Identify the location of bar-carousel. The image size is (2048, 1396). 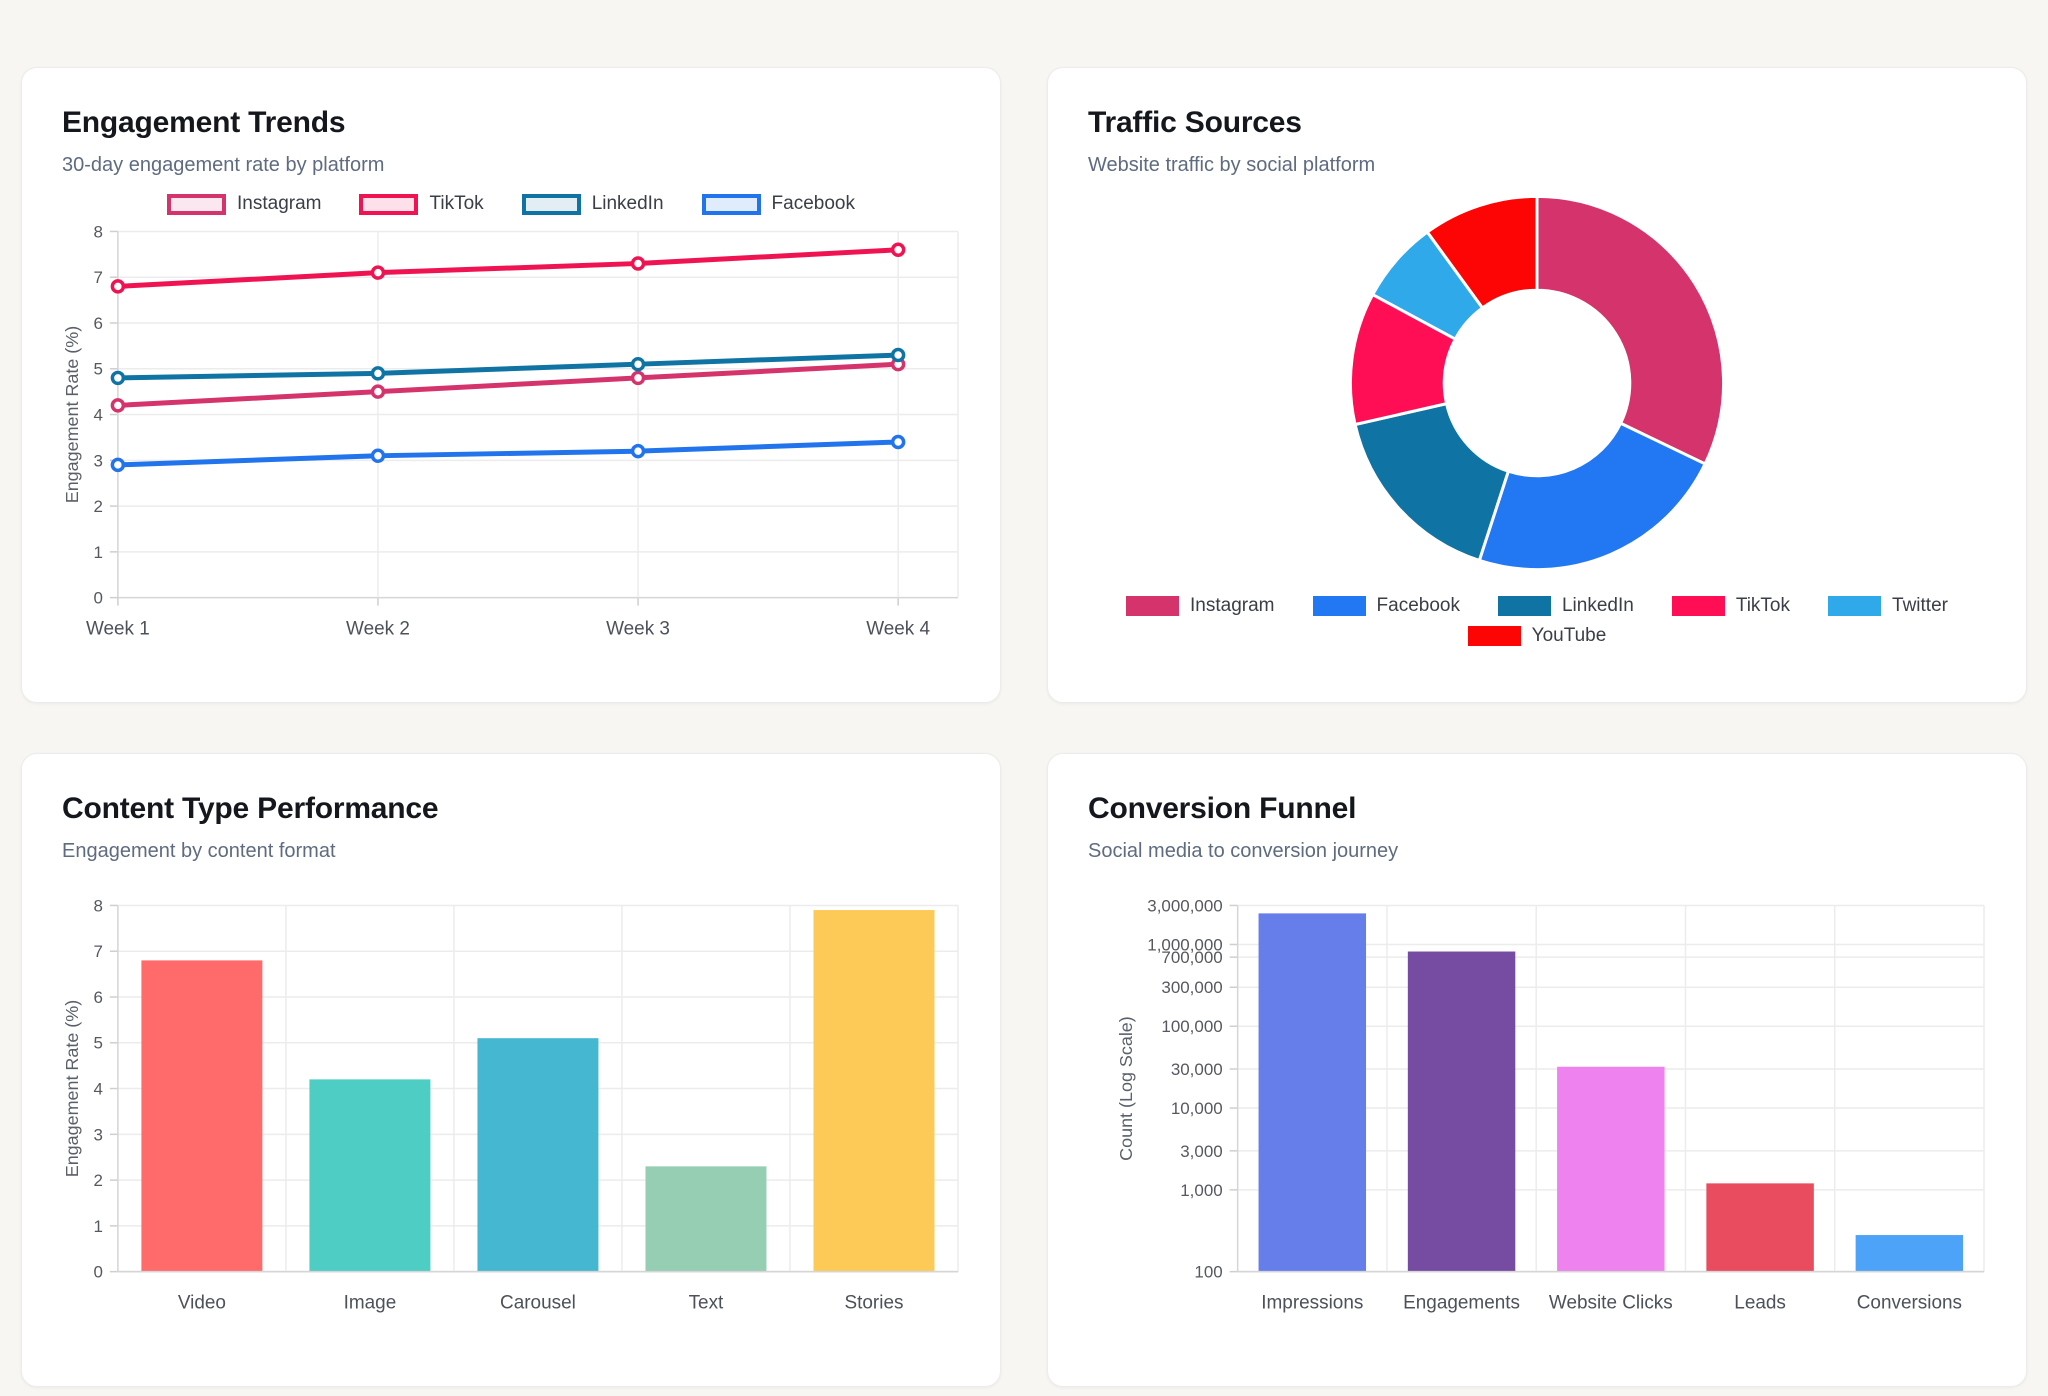
(538, 1155).